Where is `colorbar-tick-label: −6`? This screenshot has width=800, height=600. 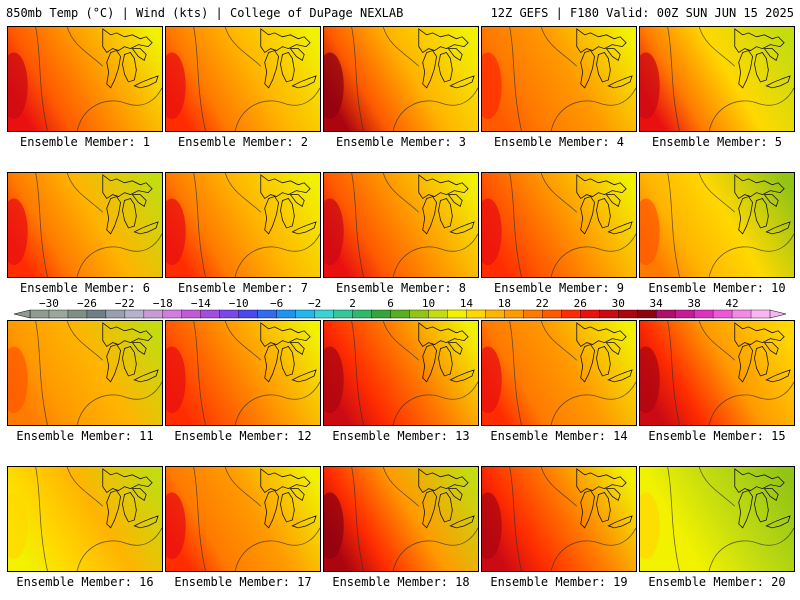 colorbar-tick-label: −6 is located at coordinates (277, 303).